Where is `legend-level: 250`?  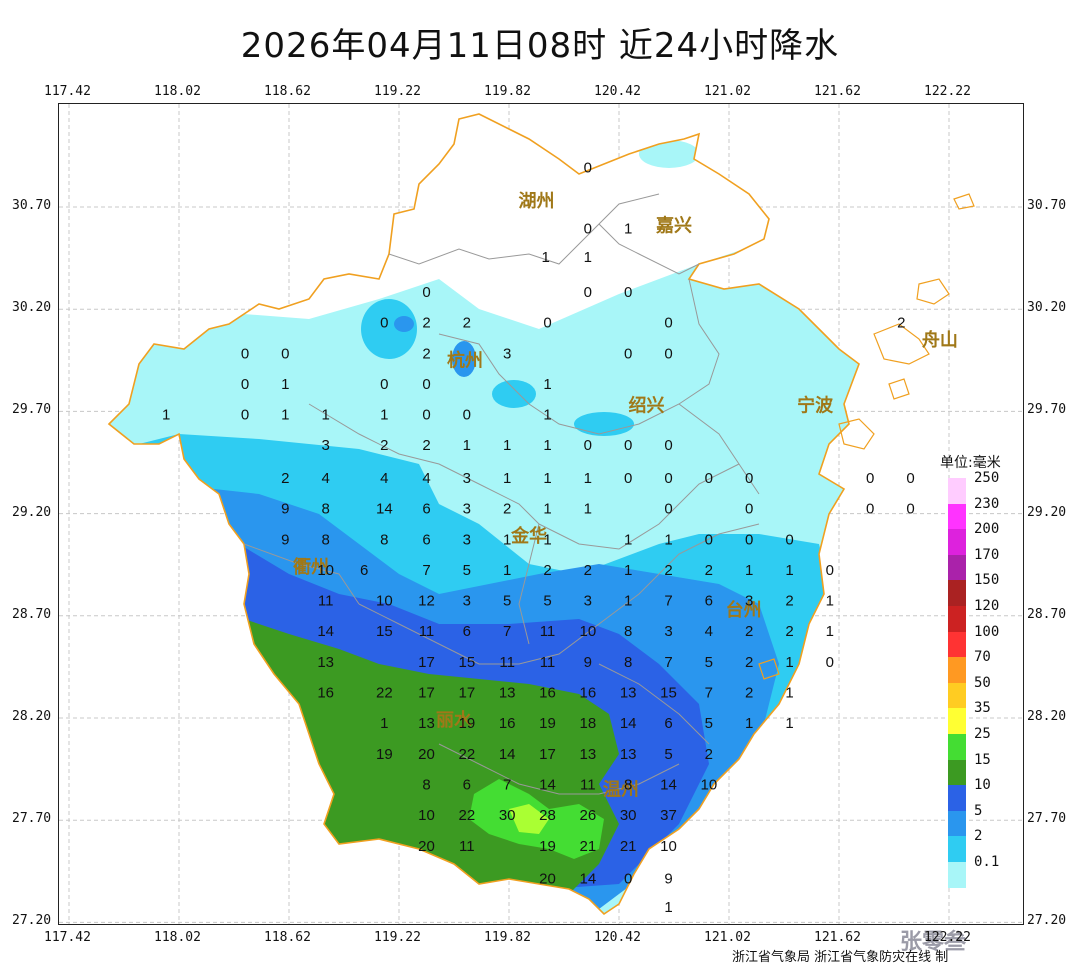 legend-level: 250 is located at coordinates (985, 487).